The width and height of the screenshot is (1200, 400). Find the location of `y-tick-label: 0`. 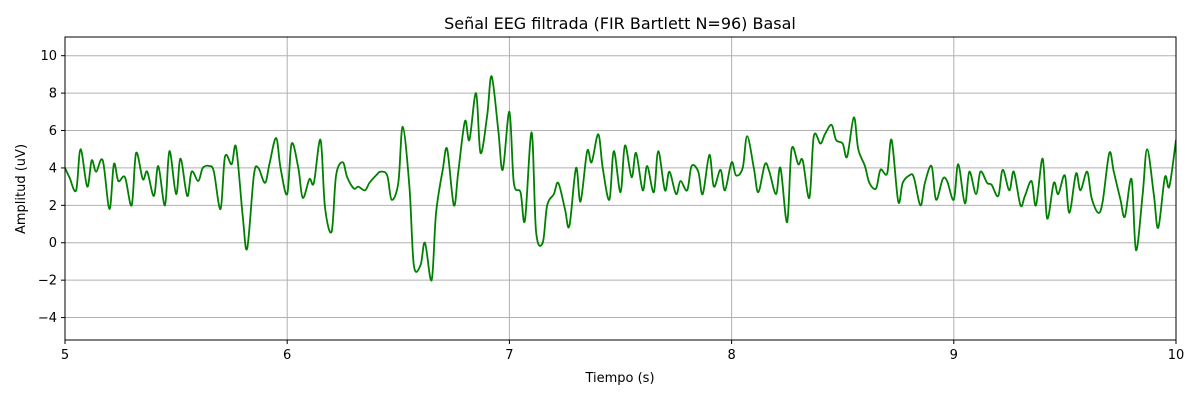

y-tick-label: 0 is located at coordinates (53, 243).